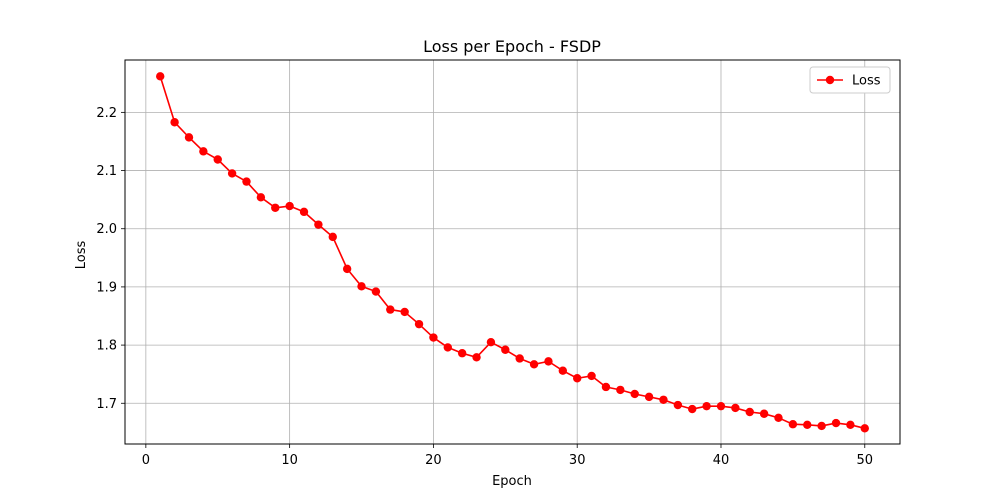 The width and height of the screenshot is (1000, 500). I want to click on y-tick-label: 2.2, so click(106, 113).